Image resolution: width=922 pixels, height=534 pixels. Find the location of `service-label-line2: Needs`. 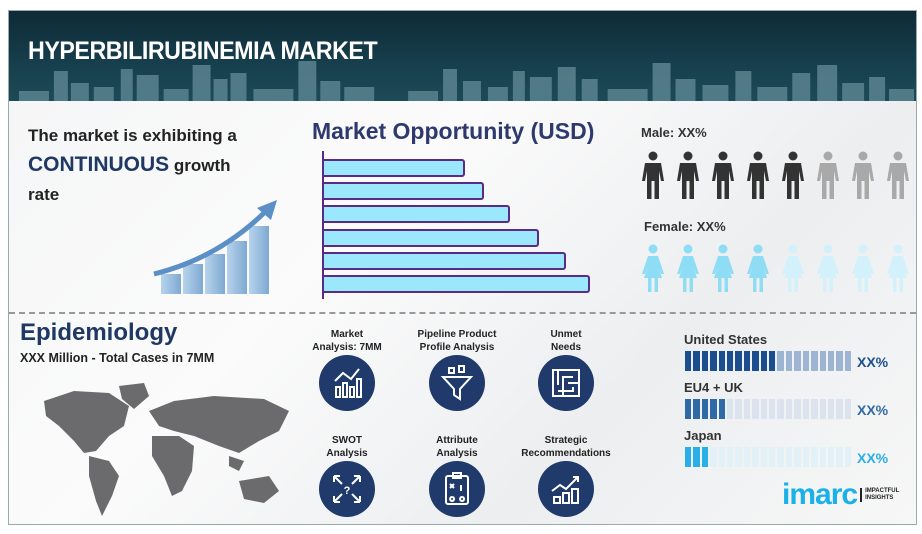

service-label-line2: Needs is located at coordinates (565, 347).